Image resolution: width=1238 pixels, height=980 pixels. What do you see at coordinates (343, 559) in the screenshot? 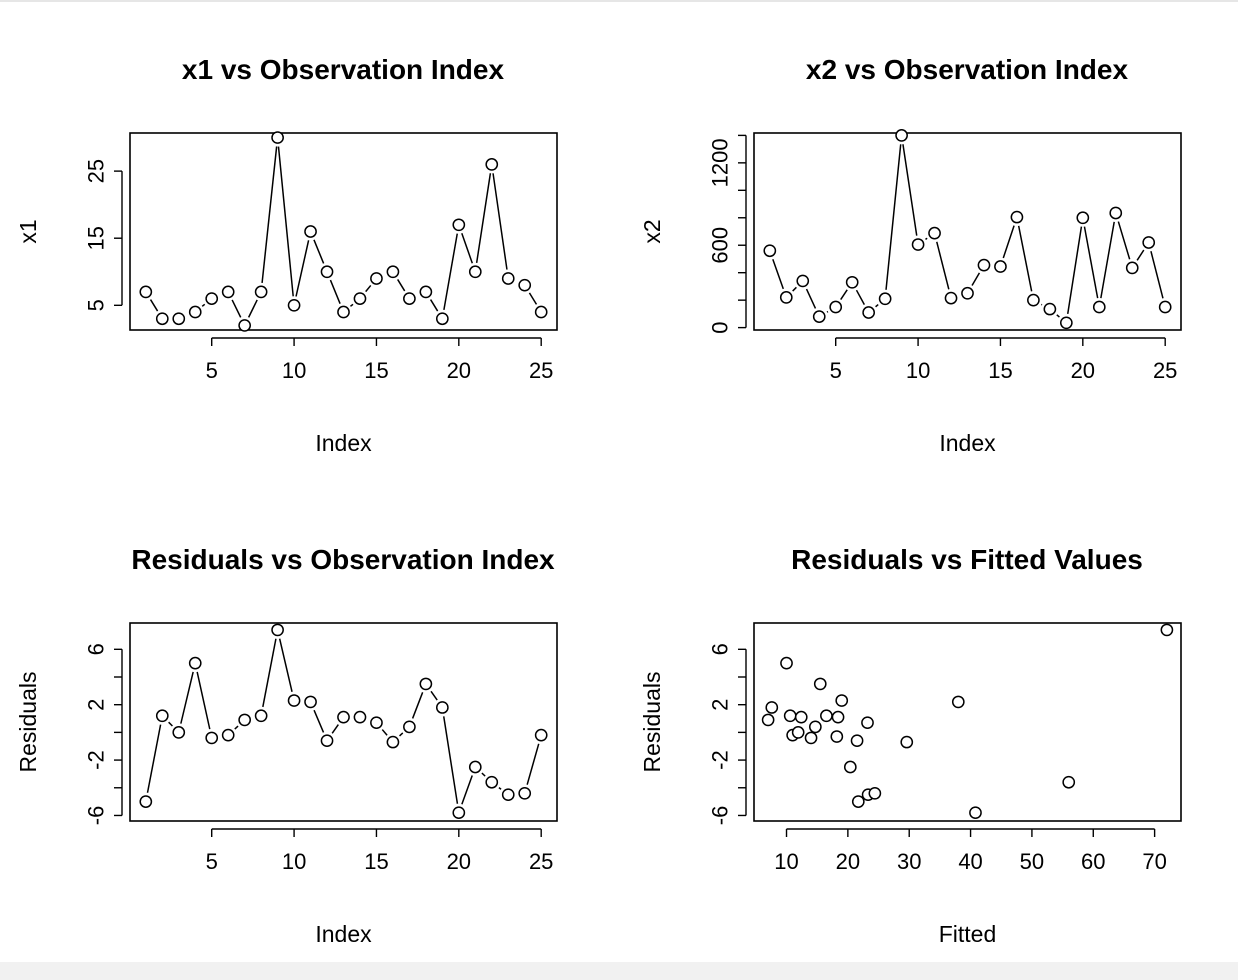
I see `chart-title: Residuals vs Observation Index` at bounding box center [343, 559].